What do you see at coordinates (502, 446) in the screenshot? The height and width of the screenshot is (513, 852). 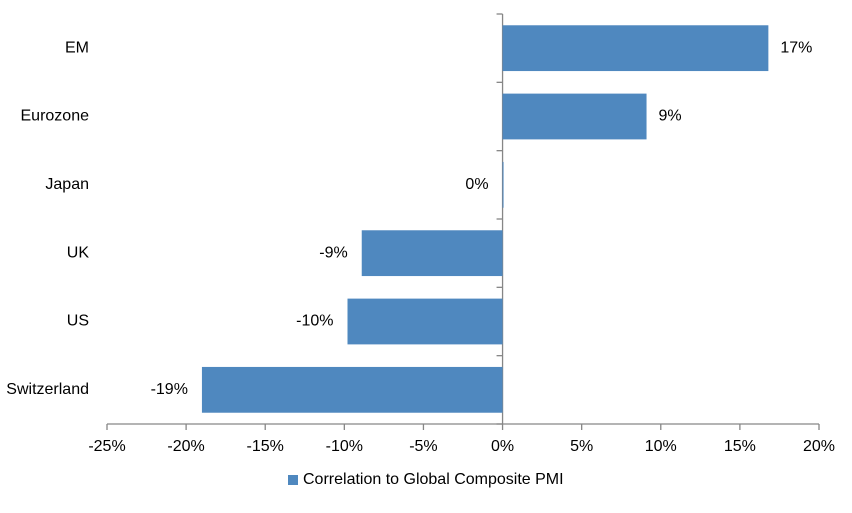 I see `x-tick-label: 0%` at bounding box center [502, 446].